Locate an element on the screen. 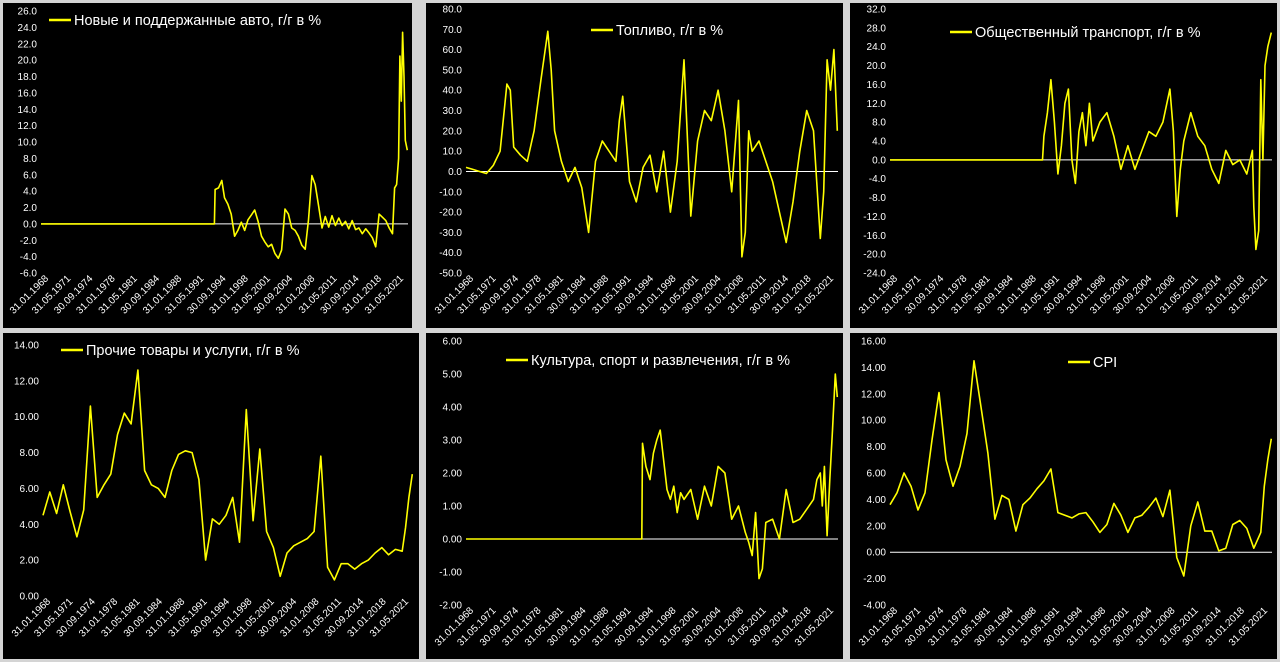 This screenshot has width=1280, height=662. y-tick-label: -2.0 is located at coordinates (29, 241).